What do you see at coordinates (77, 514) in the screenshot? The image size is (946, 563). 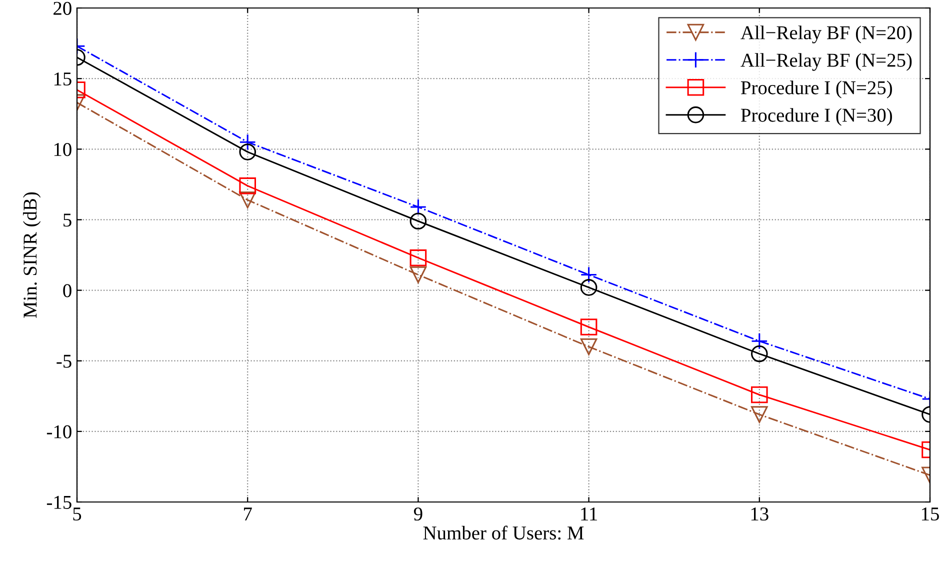 I see `x-tick-label: 5` at bounding box center [77, 514].